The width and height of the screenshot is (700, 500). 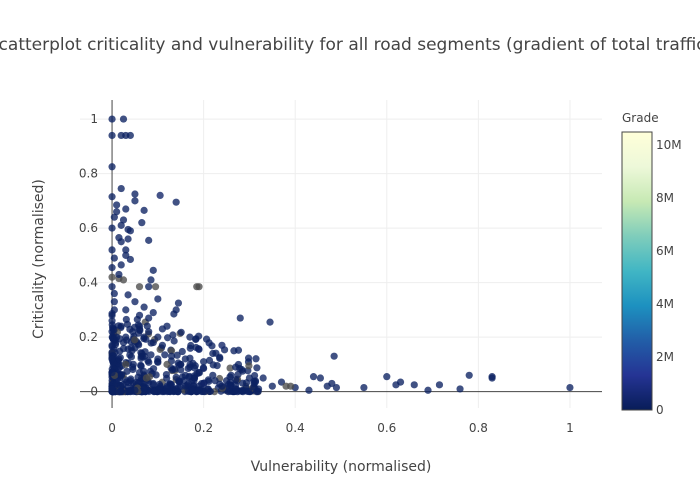 What do you see at coordinates (88, 283) in the screenshot?
I see `y-tick-label: 0.4` at bounding box center [88, 283].